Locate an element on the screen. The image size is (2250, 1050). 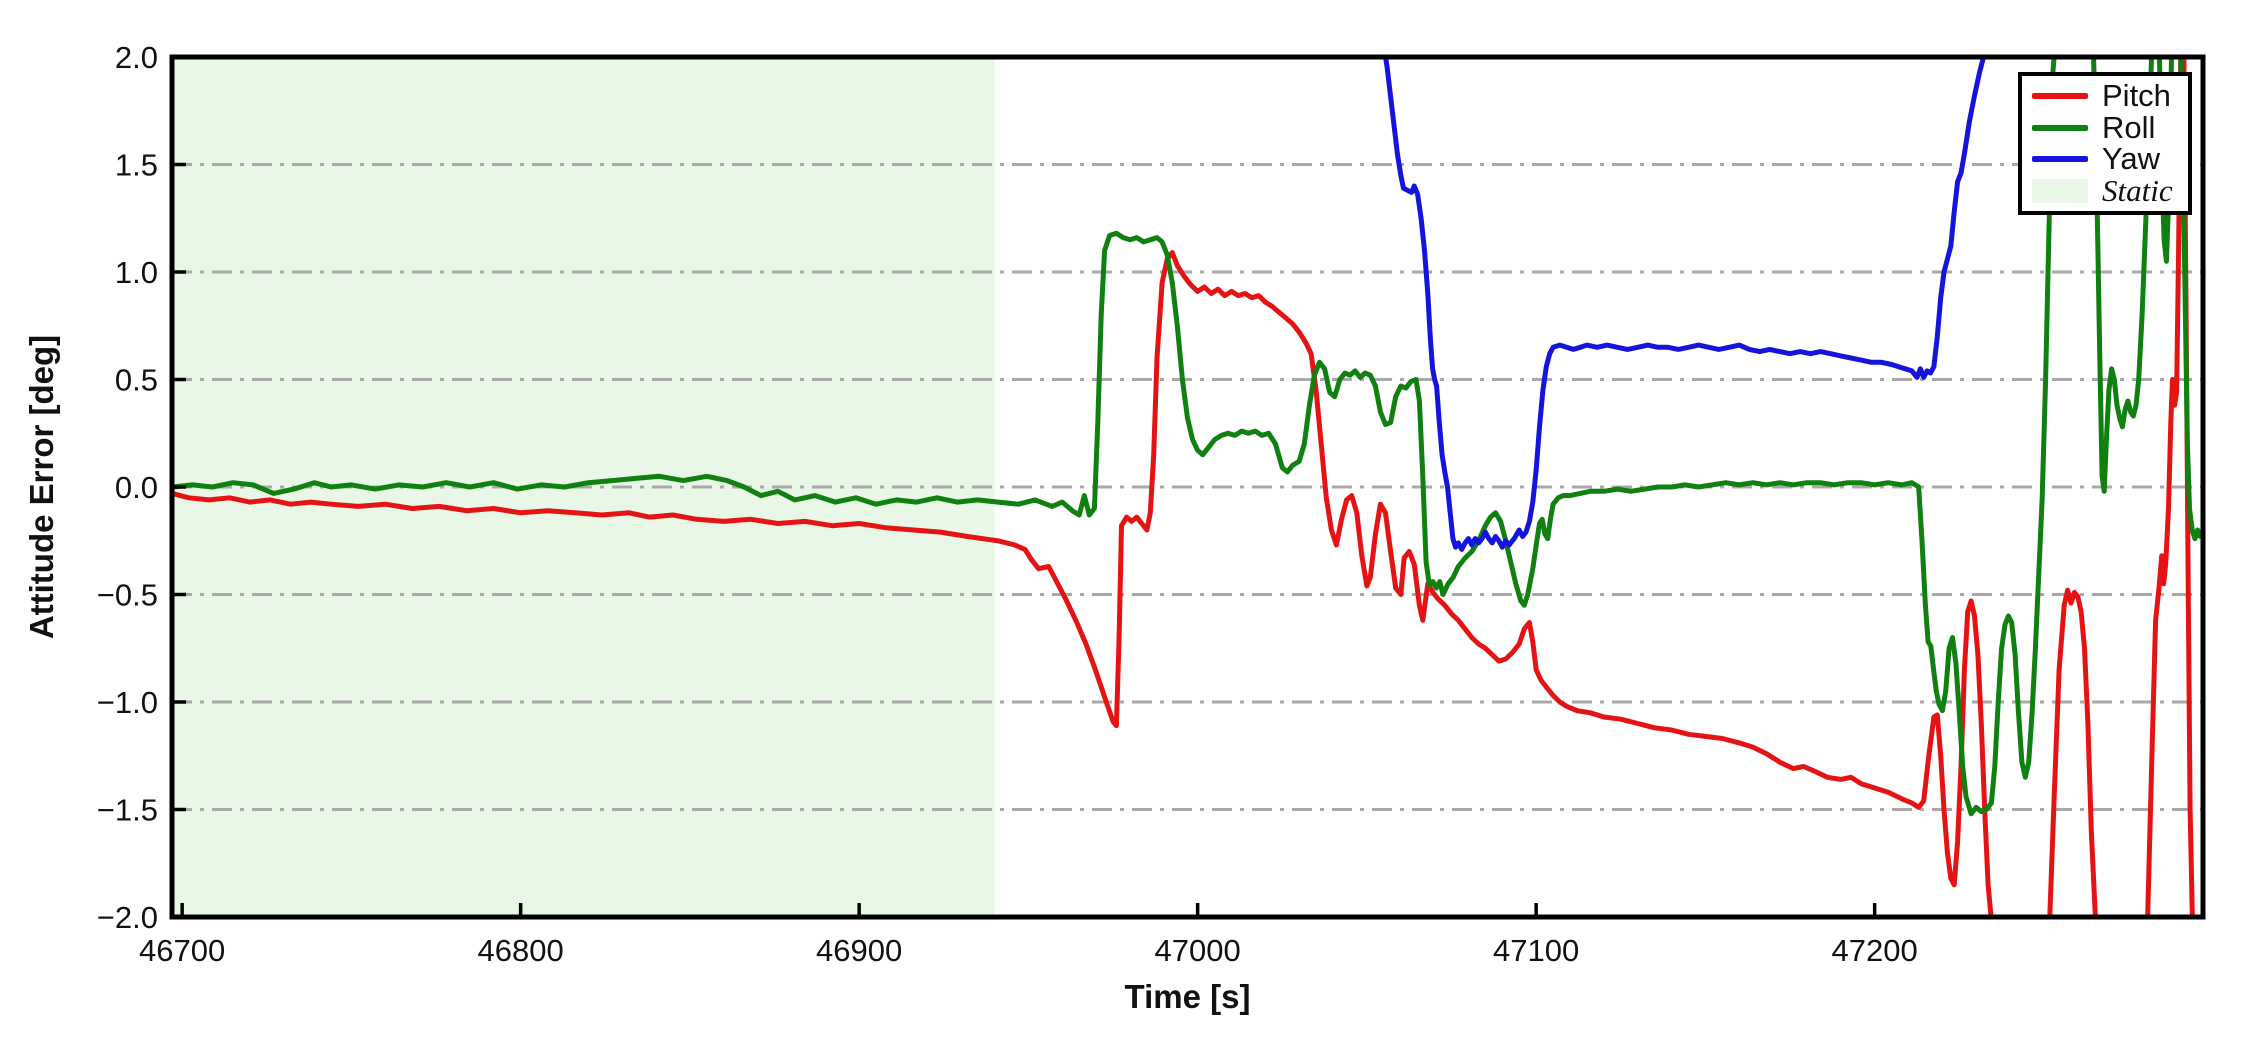
legend-item-roll: Roll is located at coordinates (2110, 127).